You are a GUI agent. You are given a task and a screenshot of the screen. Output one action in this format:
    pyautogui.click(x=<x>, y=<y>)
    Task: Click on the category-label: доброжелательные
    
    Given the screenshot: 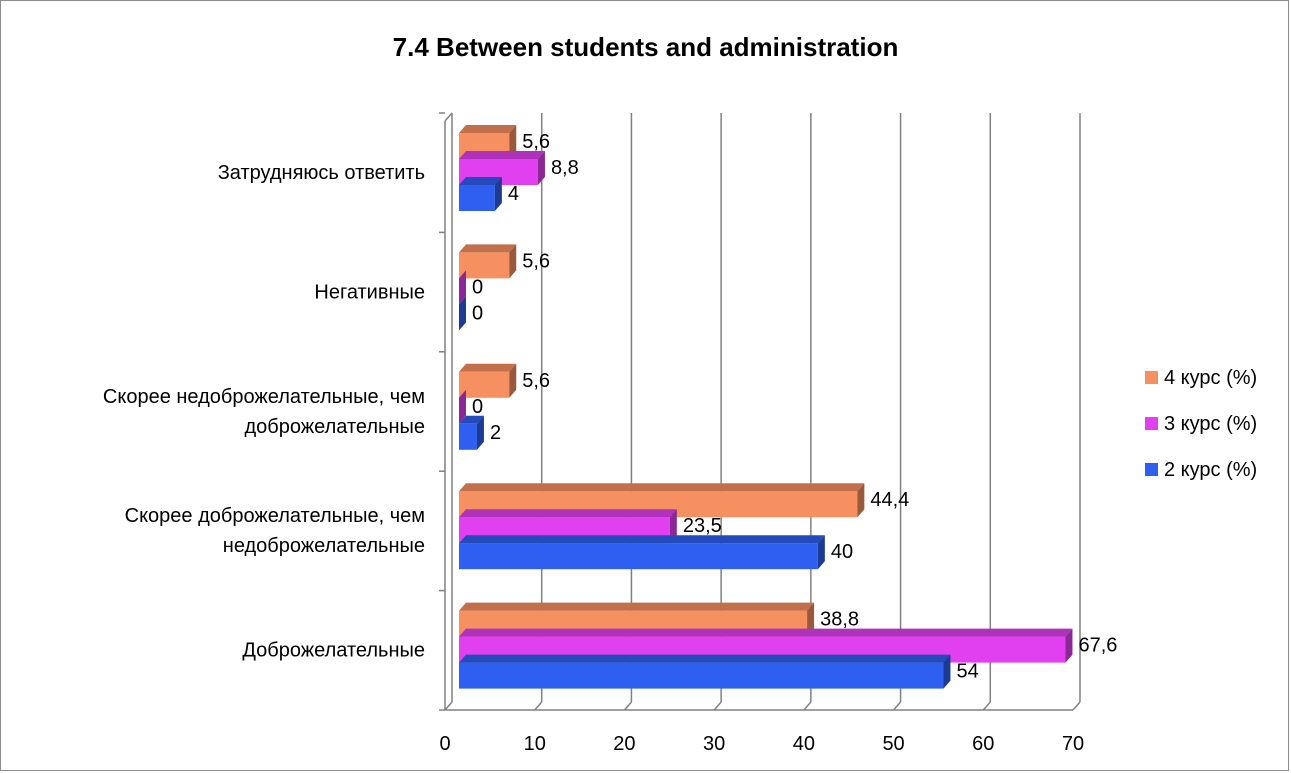 What is the action you would take?
    pyautogui.click(x=335, y=427)
    